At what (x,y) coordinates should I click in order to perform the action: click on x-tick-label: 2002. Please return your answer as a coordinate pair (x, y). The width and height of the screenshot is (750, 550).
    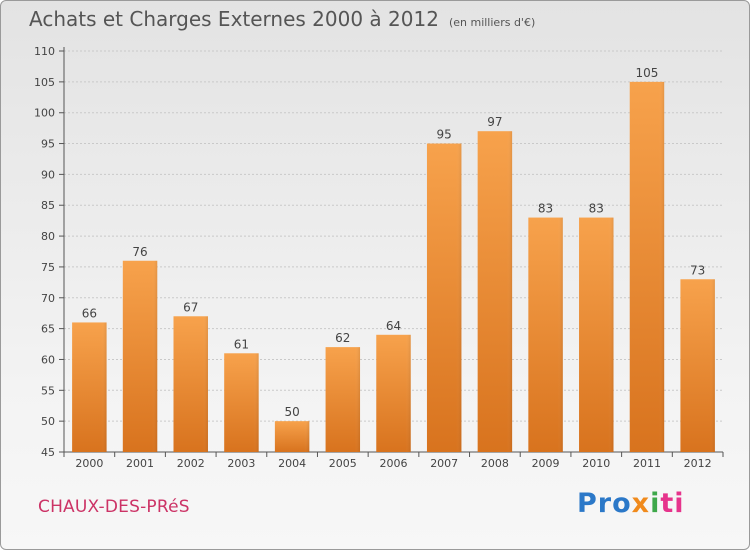
    Looking at the image, I should click on (191, 463).